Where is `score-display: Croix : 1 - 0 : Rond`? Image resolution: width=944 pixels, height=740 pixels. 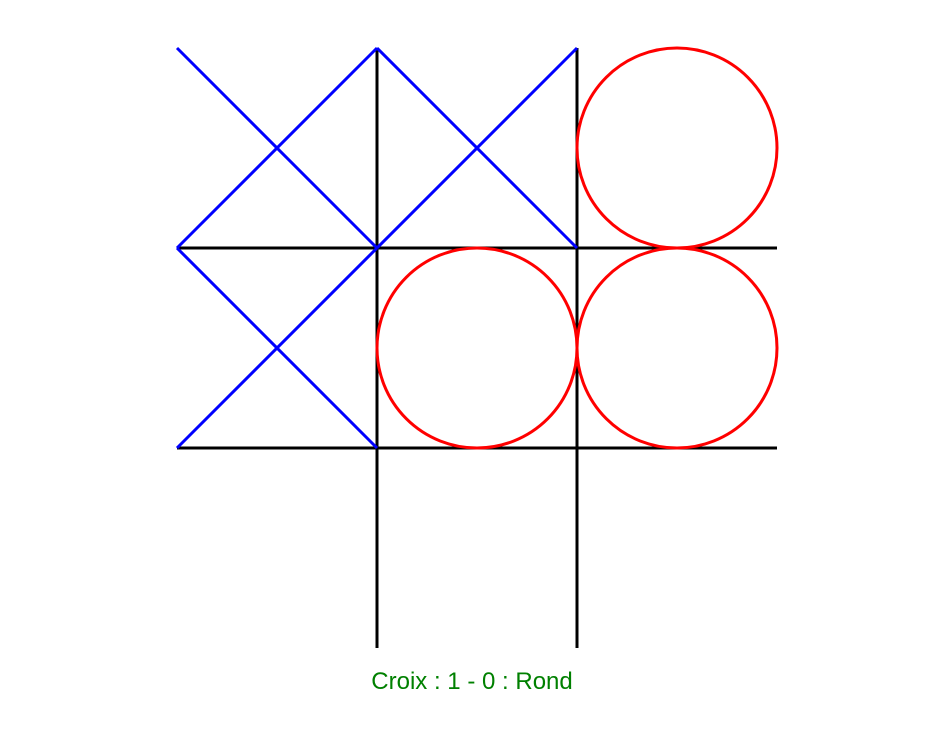
score-display: Croix : 1 - 0 : Rond is located at coordinates (472, 682).